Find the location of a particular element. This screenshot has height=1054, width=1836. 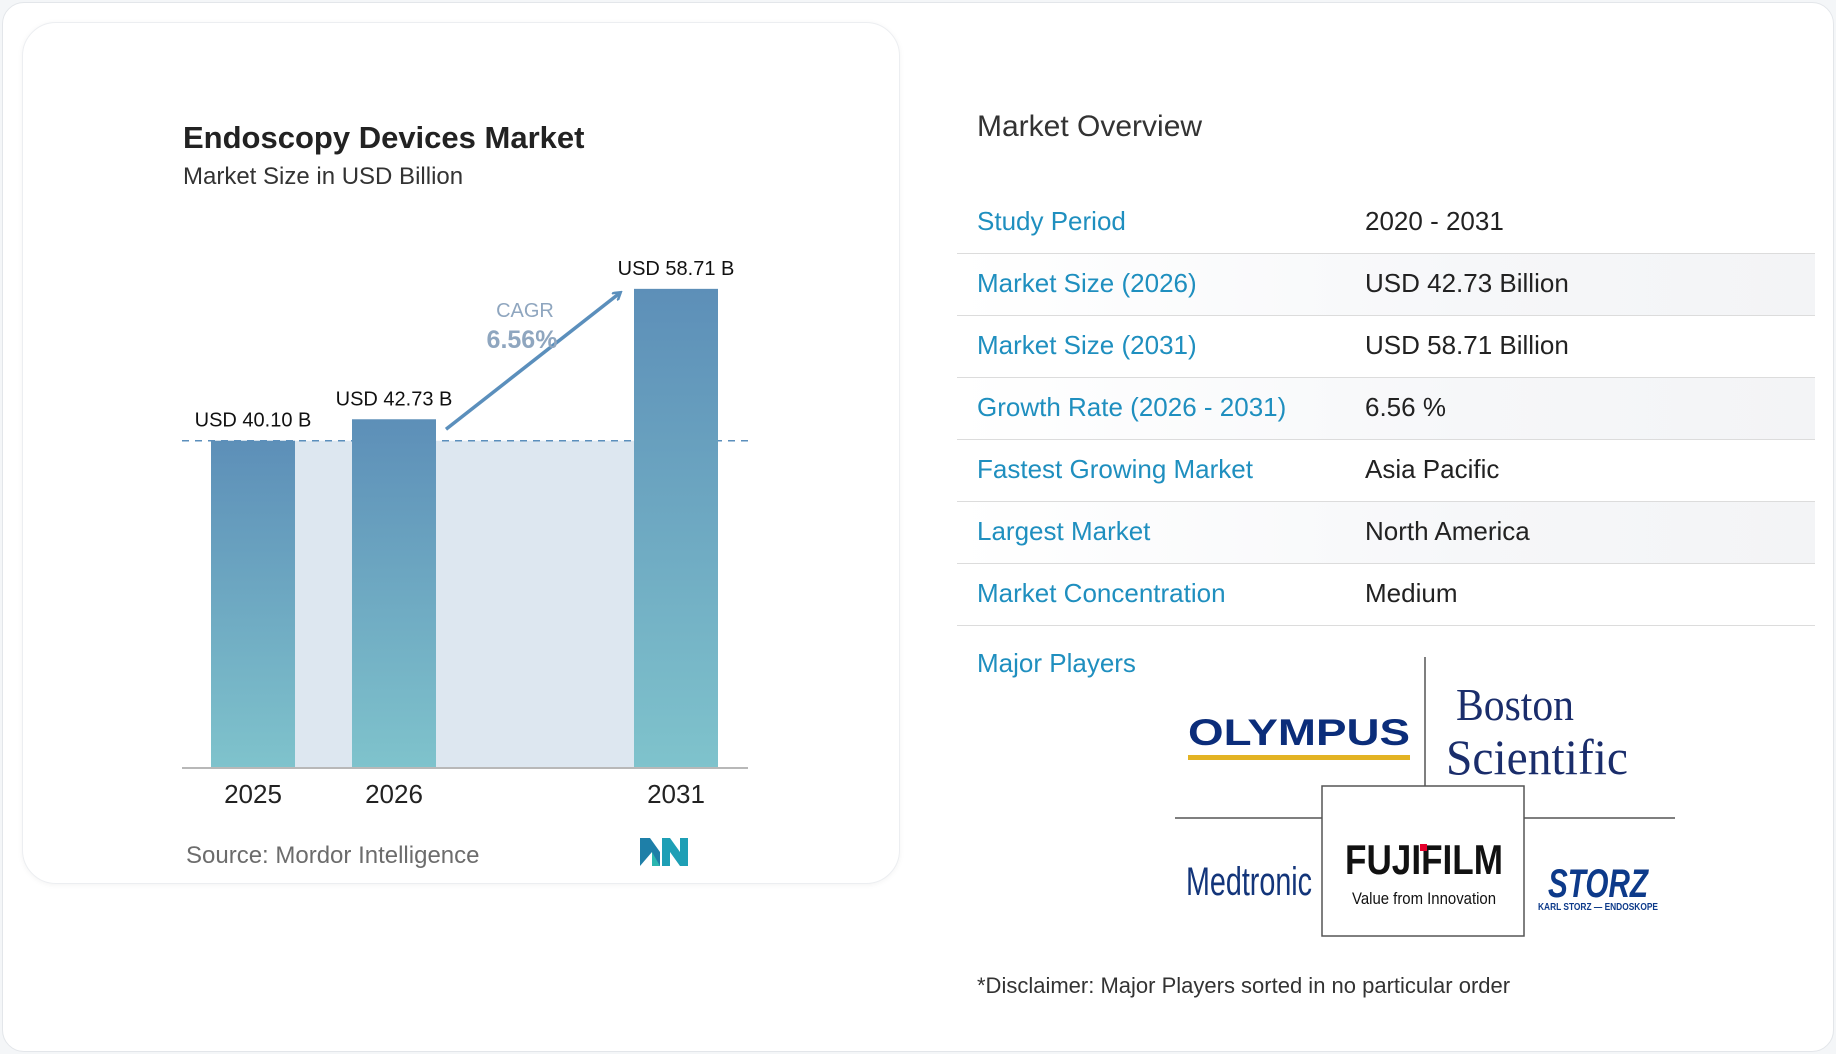

overview-row-label: Largest Market is located at coordinates (1064, 531).